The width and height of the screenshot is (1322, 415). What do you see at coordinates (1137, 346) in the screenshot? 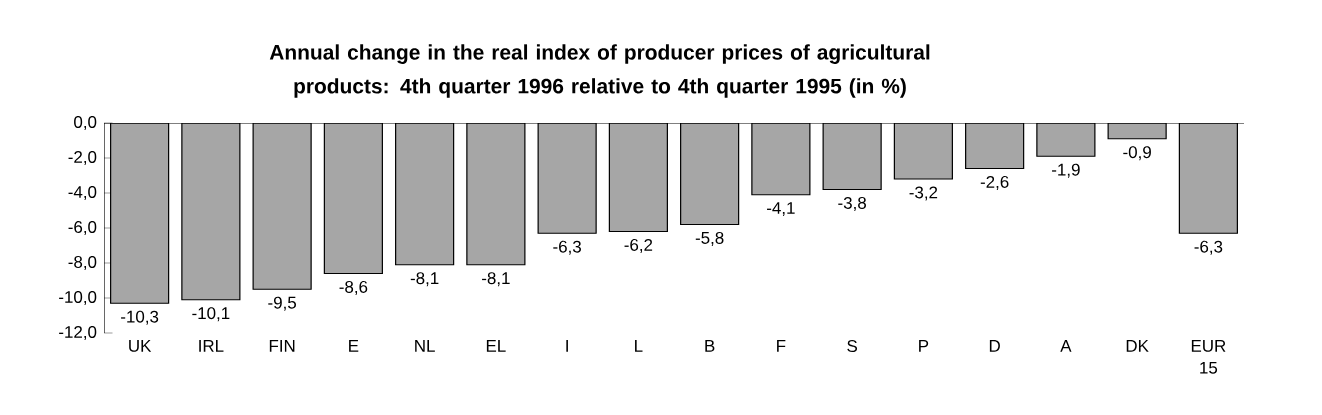
I see `x-tick-label: DK` at bounding box center [1137, 346].